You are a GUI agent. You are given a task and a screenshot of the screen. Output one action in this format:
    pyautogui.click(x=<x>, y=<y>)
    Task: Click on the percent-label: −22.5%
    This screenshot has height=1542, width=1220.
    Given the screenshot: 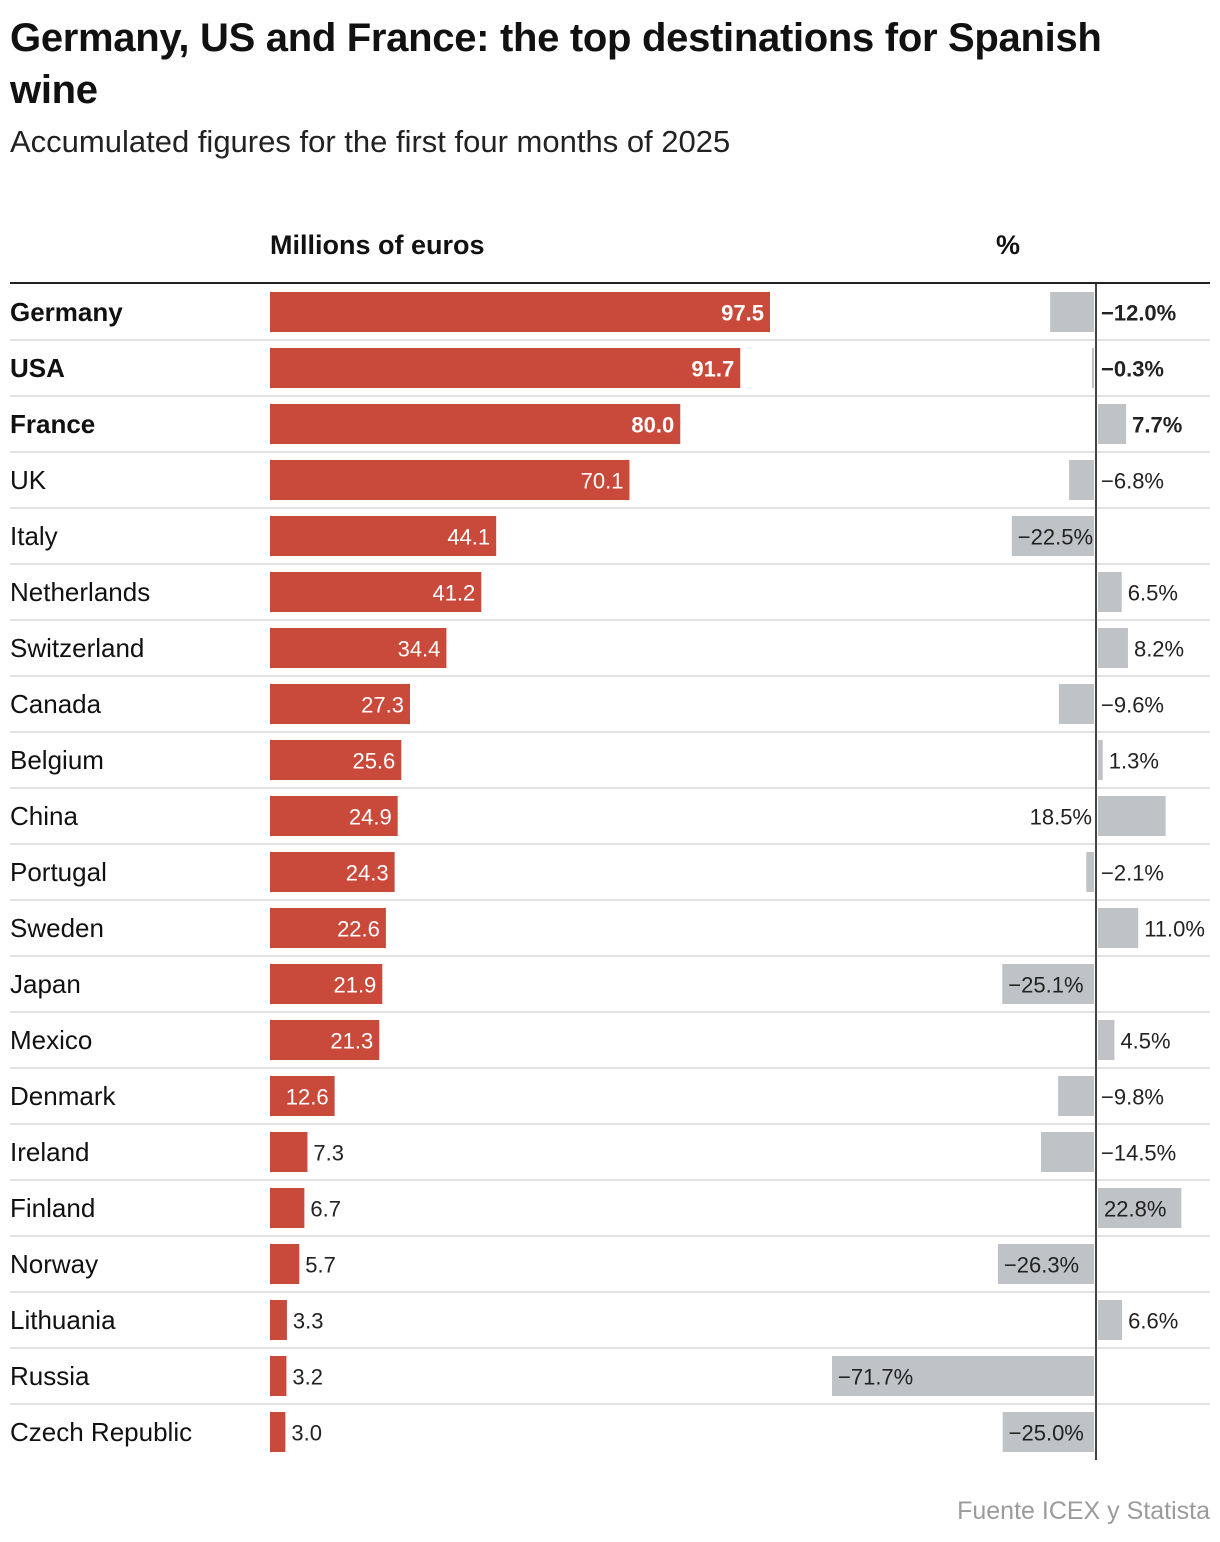 What is the action you would take?
    pyautogui.click(x=1055, y=537)
    